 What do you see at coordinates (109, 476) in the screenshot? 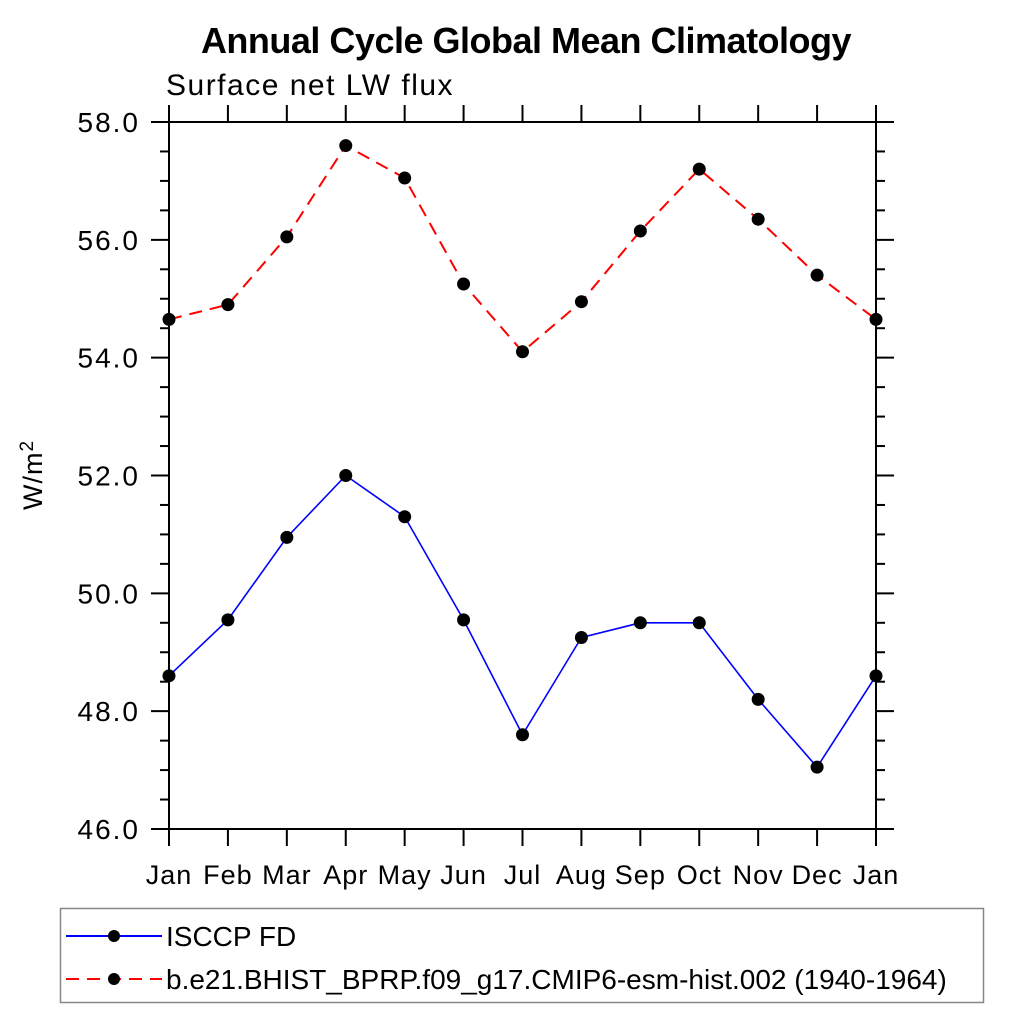
I see `y-axis-tick-label: 52.0` at bounding box center [109, 476].